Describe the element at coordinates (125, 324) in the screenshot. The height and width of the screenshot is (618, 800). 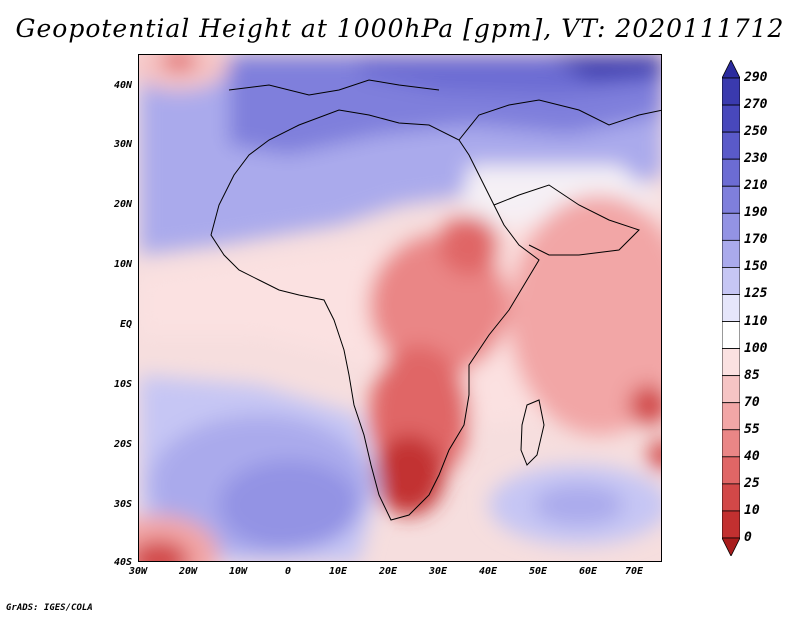
I see `lat-label: EQ` at that location.